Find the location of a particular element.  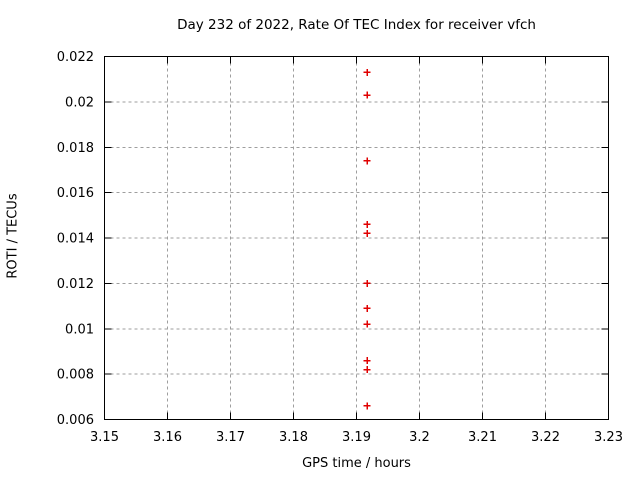

y-tick-label: 0.02 is located at coordinates (79, 102).